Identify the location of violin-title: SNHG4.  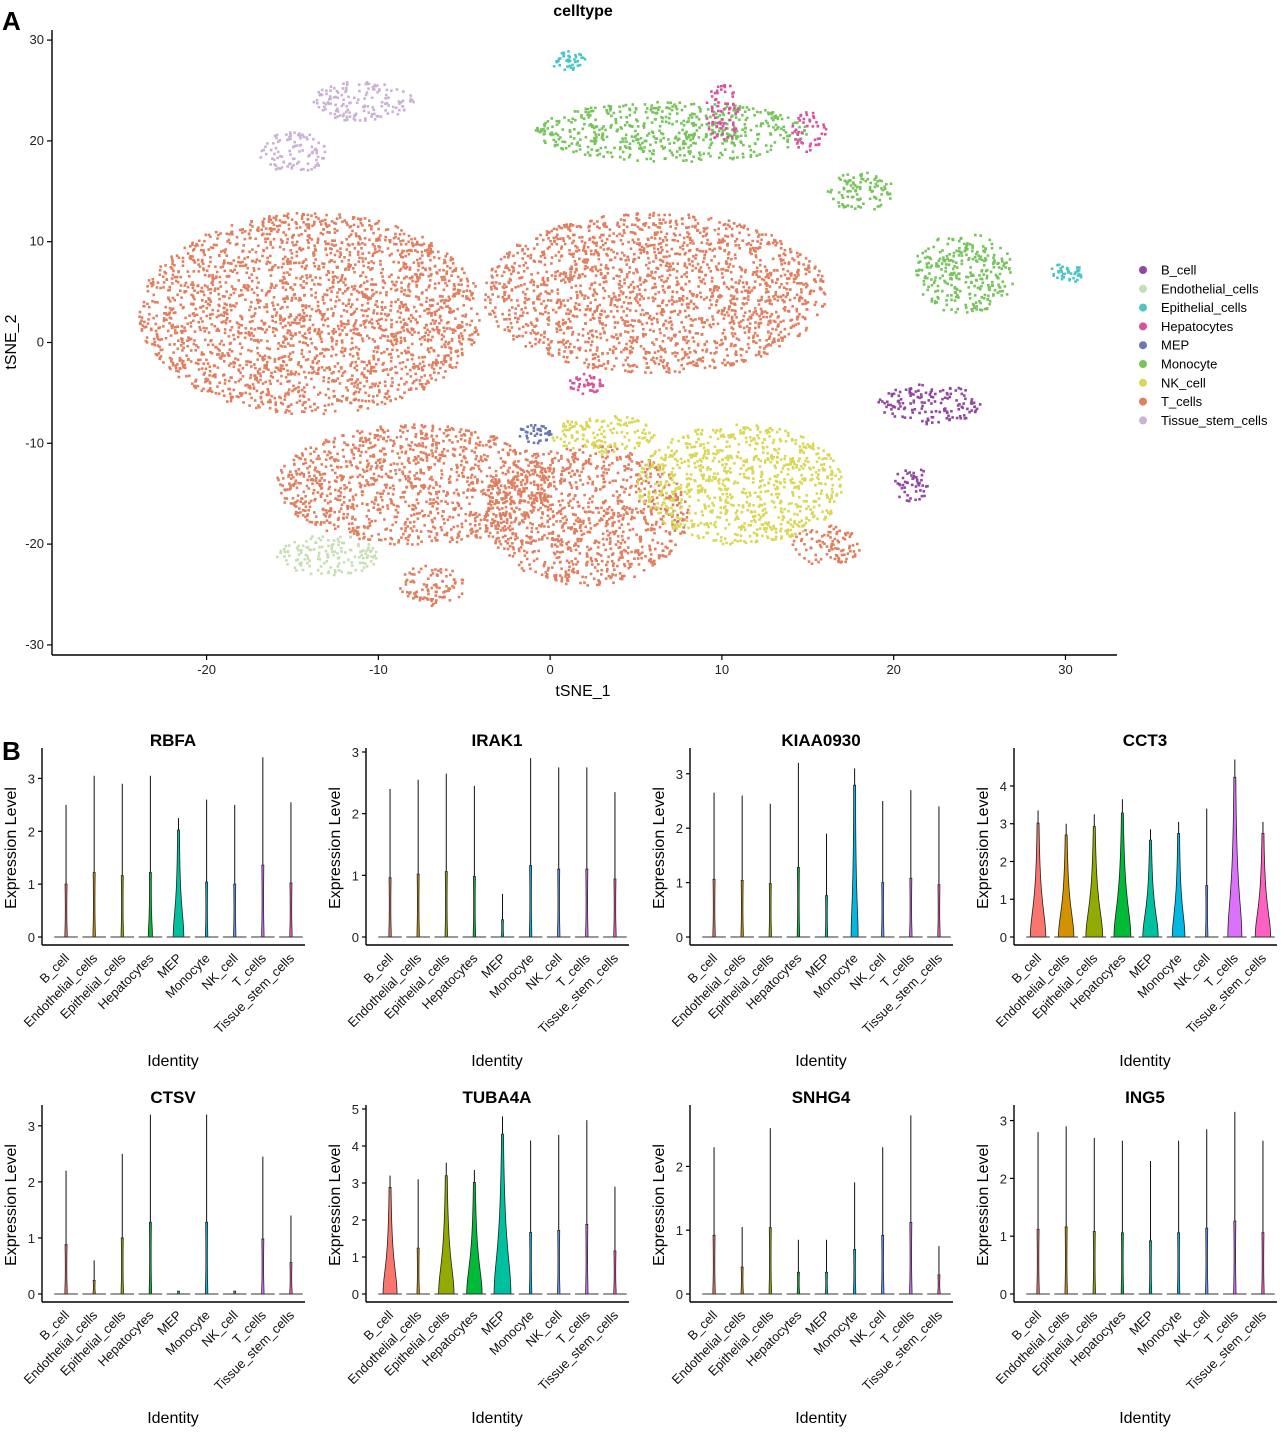
(821, 1097).